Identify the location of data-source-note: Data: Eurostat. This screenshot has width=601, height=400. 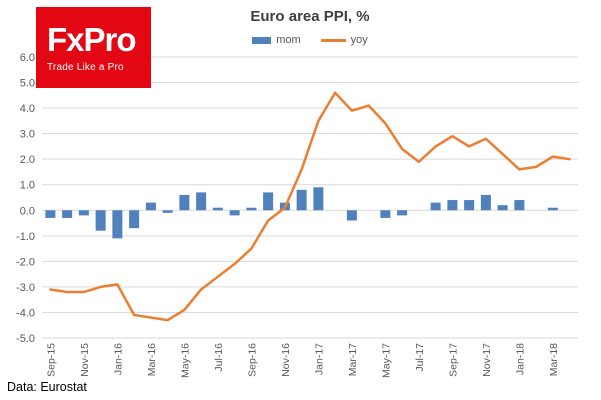
(47, 387).